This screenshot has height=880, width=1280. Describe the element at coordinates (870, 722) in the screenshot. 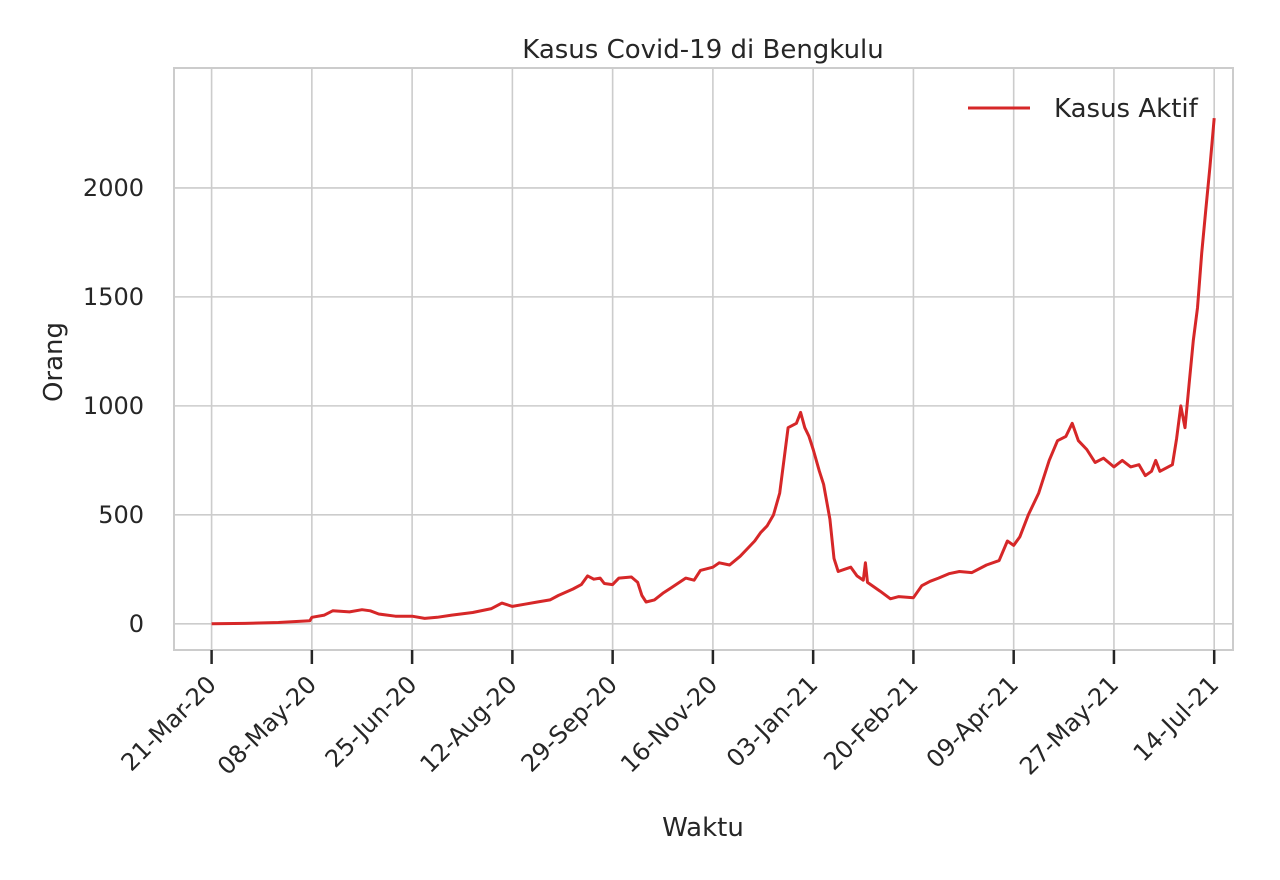

I see `x-tick-label: 20-Feb-21` at that location.